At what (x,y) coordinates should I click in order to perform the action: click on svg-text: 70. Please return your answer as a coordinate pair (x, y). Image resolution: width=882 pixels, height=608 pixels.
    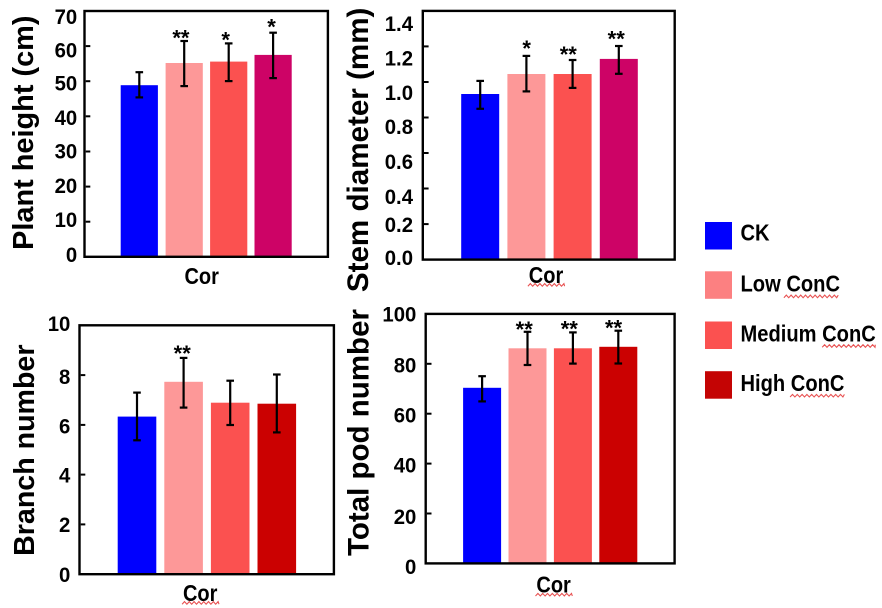
    Looking at the image, I should click on (66, 18).